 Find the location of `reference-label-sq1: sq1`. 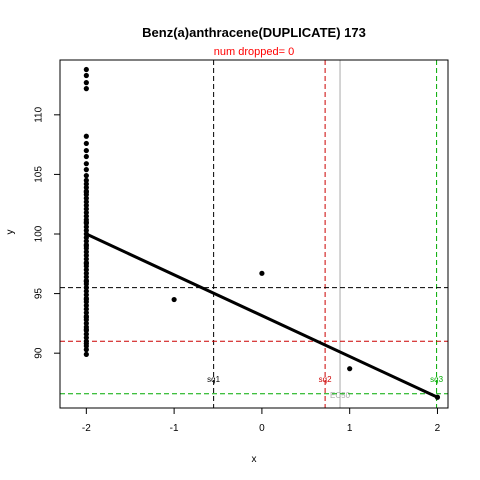

reference-label-sq1: sq1 is located at coordinates (213, 379).